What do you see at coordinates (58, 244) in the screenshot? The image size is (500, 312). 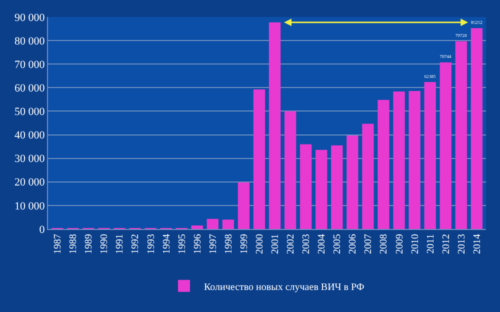 I see `x-tick-label: 1987` at bounding box center [58, 244].